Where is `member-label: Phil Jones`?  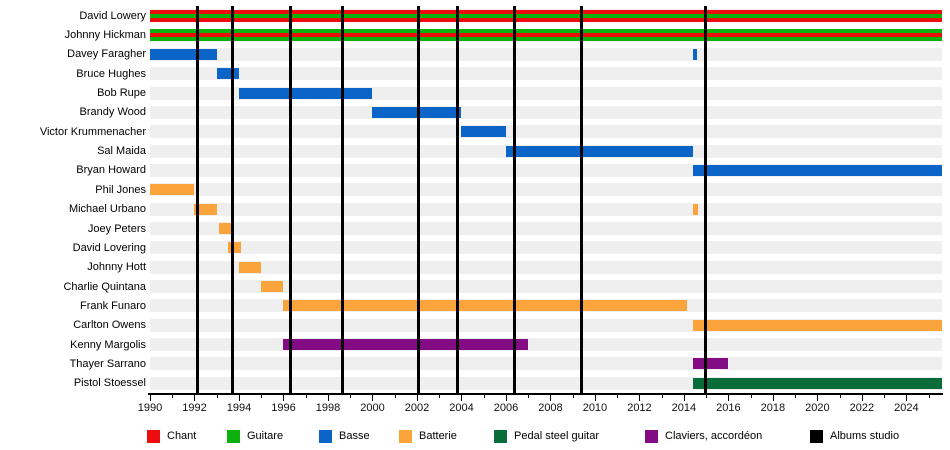 member-label: Phil Jones is located at coordinates (120, 189).